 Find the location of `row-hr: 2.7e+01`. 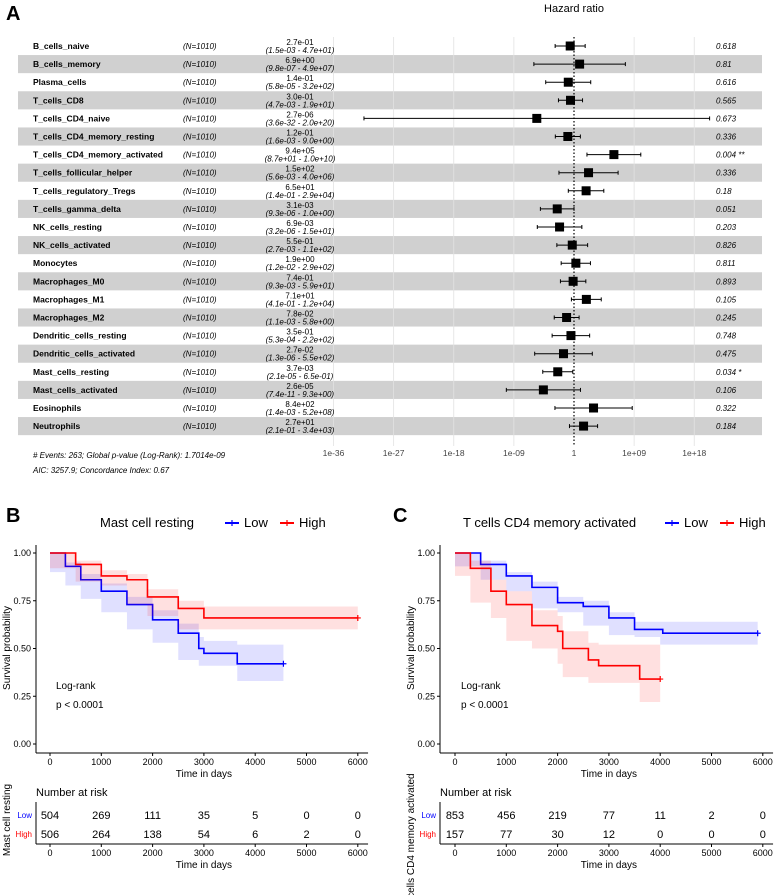

row-hr: 2.7e+01 is located at coordinates (300, 422).